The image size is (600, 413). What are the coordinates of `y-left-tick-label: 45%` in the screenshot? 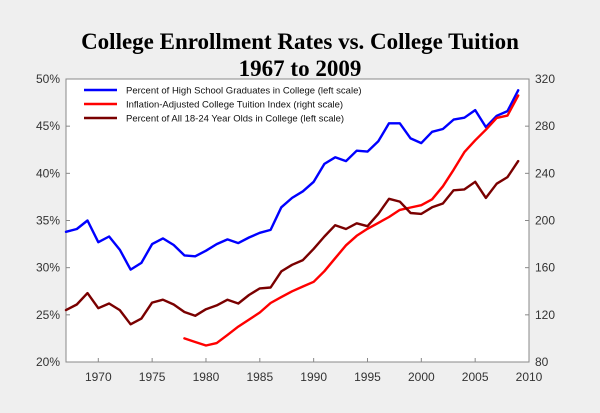 It's located at (48, 126).